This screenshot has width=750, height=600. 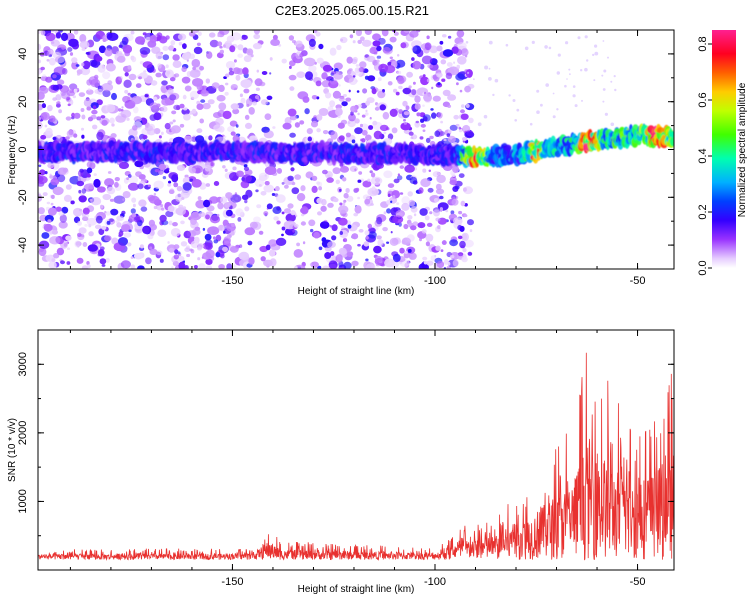 What do you see at coordinates (638, 582) in the screenshot?
I see `x-tick-label: -50` at bounding box center [638, 582].